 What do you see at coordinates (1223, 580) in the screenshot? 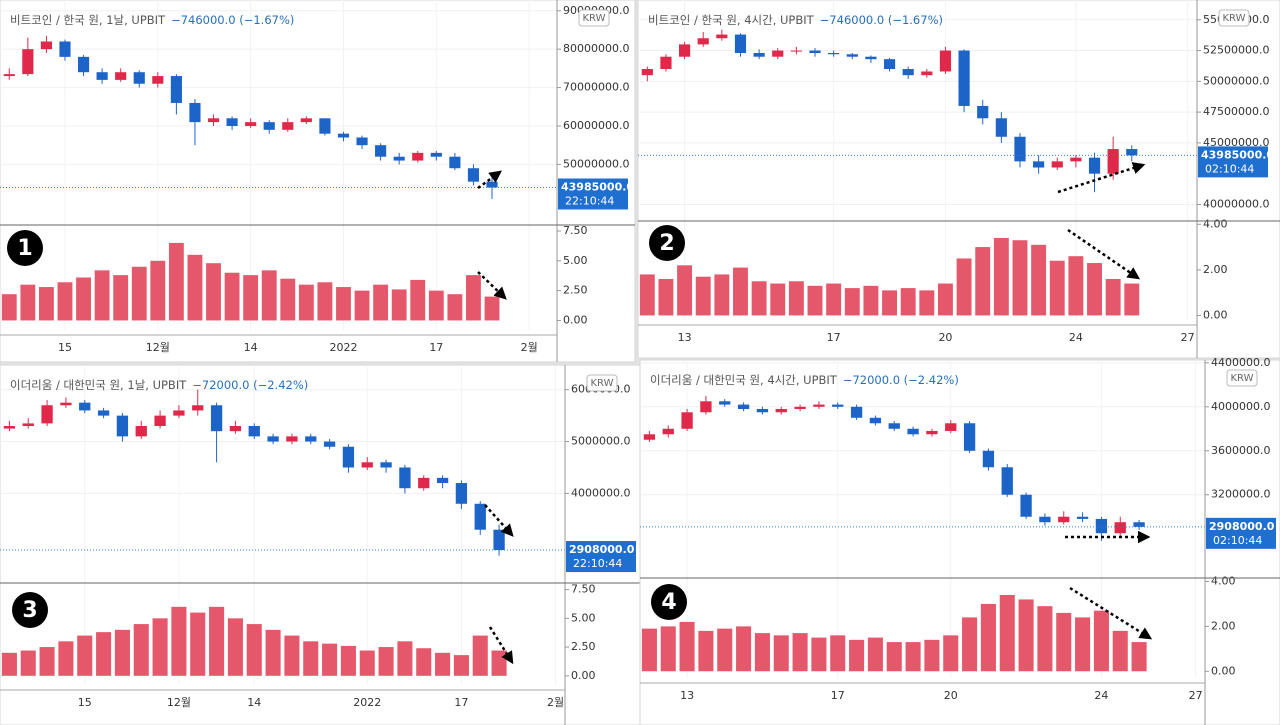
I see `y-tick-label: 4.00` at bounding box center [1223, 580].